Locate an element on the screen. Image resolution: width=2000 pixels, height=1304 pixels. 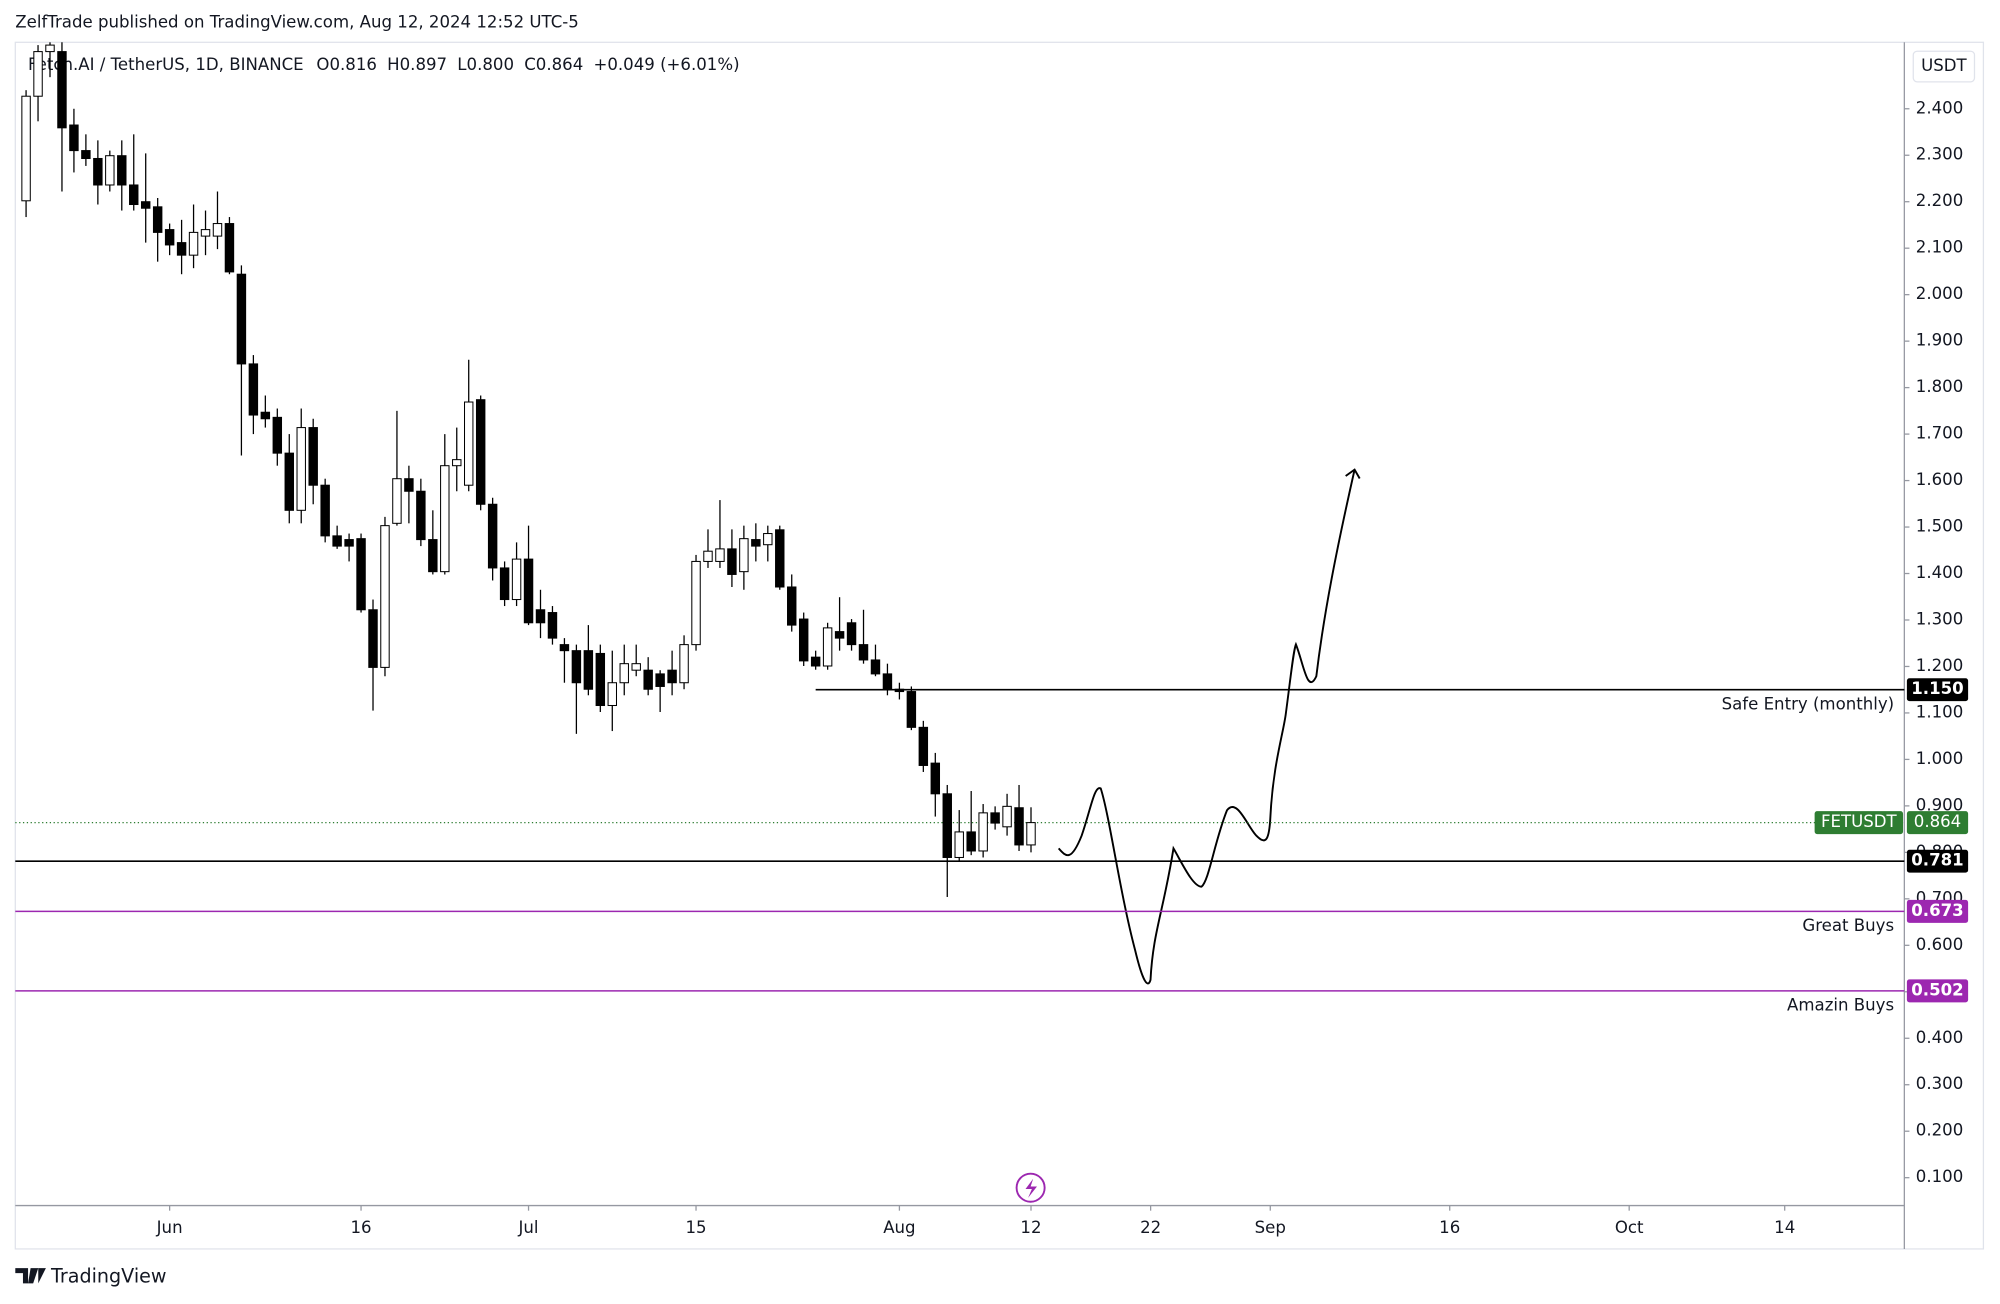
price-tag-label: 0.781 is located at coordinates (1937, 860).